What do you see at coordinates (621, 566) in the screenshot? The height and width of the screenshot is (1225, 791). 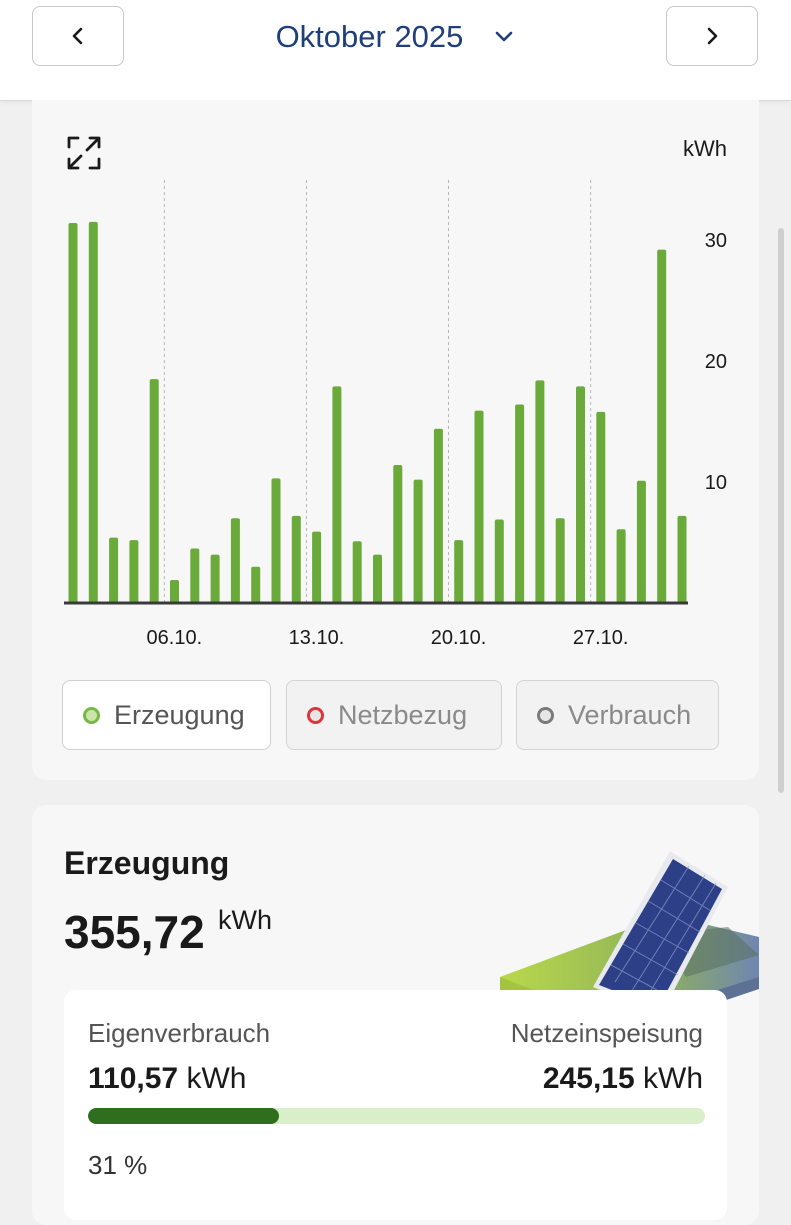 I see `bar-28.10.` at bounding box center [621, 566].